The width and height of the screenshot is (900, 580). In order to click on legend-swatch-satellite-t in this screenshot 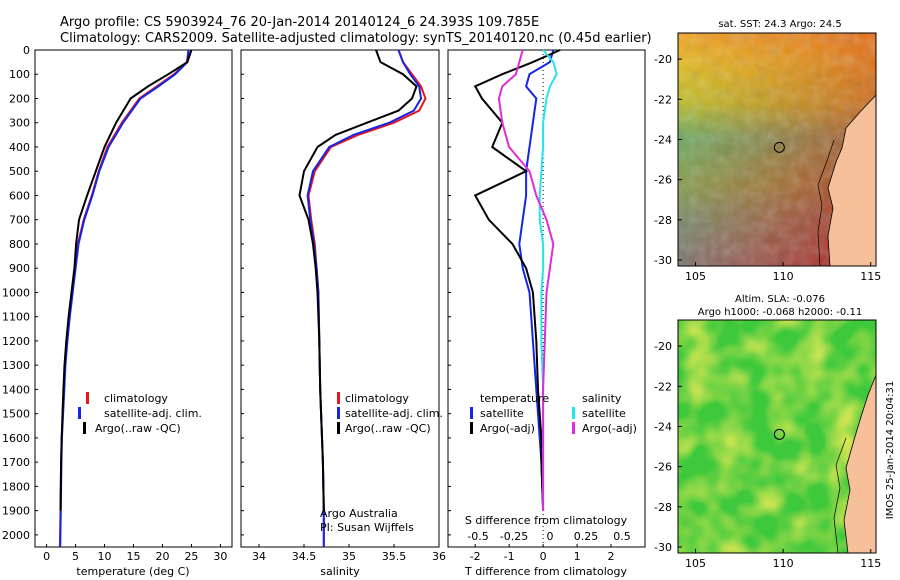, I will do `click(471, 413)`.